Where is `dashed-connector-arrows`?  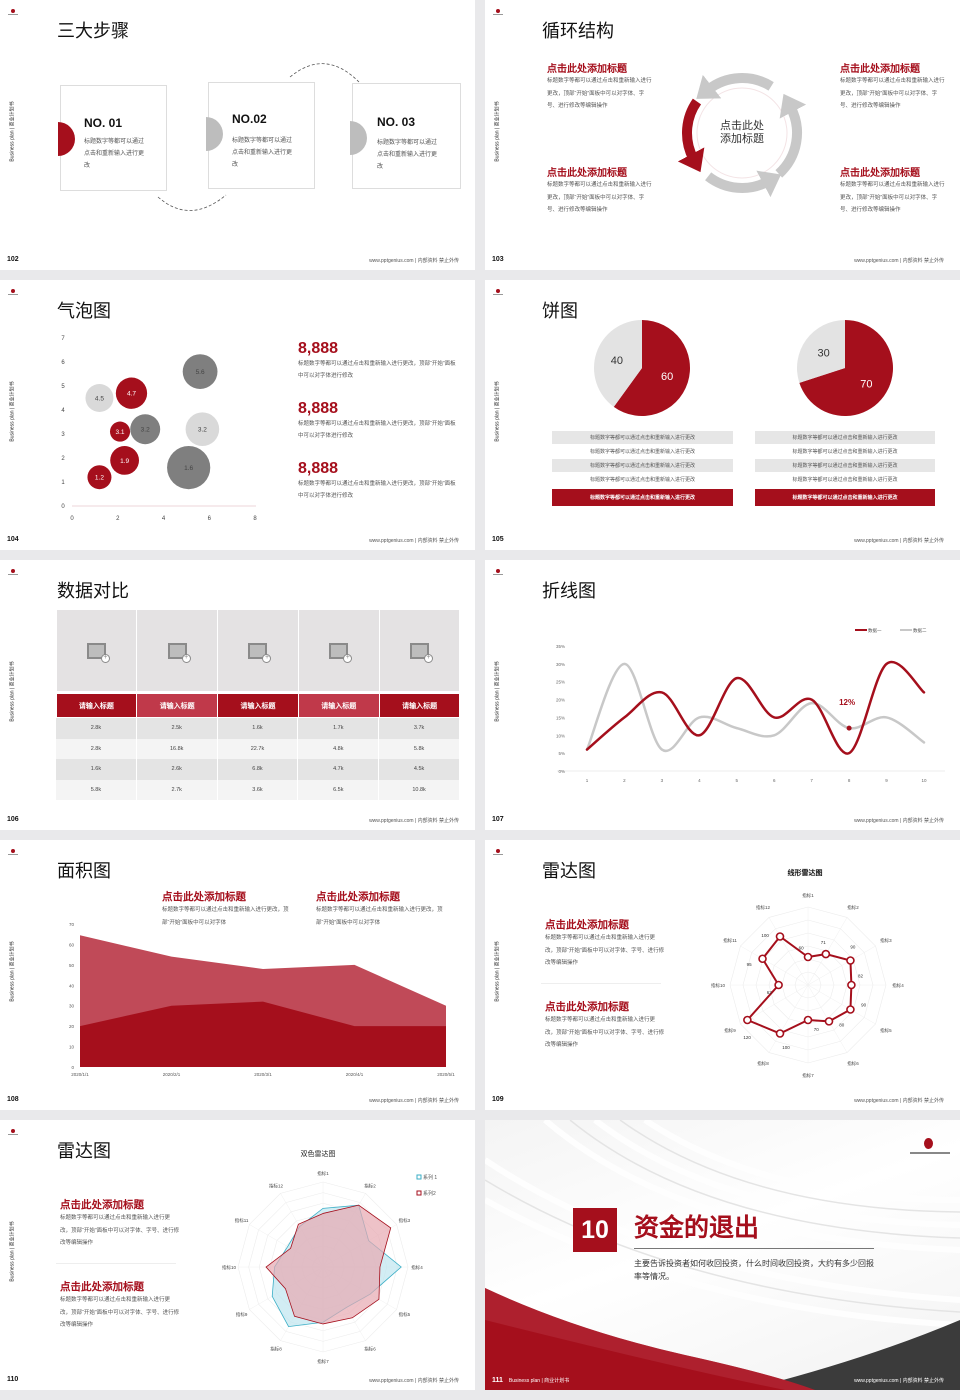
dashed-connector-arrows is located at coordinates (258, 137).